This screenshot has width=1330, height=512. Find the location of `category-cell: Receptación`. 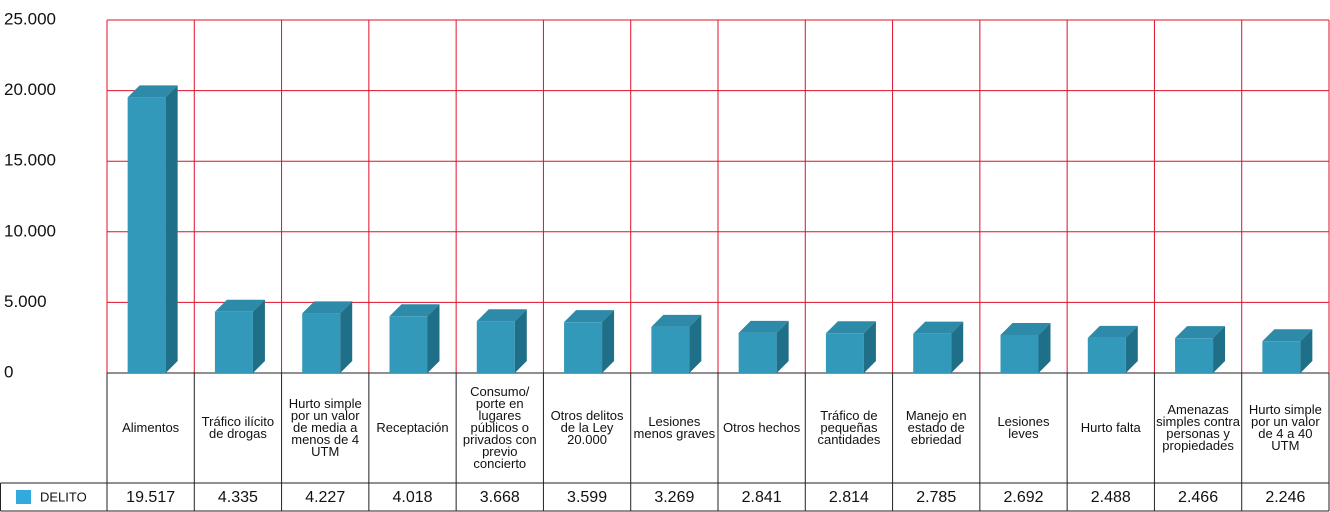

category-cell: Receptación is located at coordinates (412, 427).